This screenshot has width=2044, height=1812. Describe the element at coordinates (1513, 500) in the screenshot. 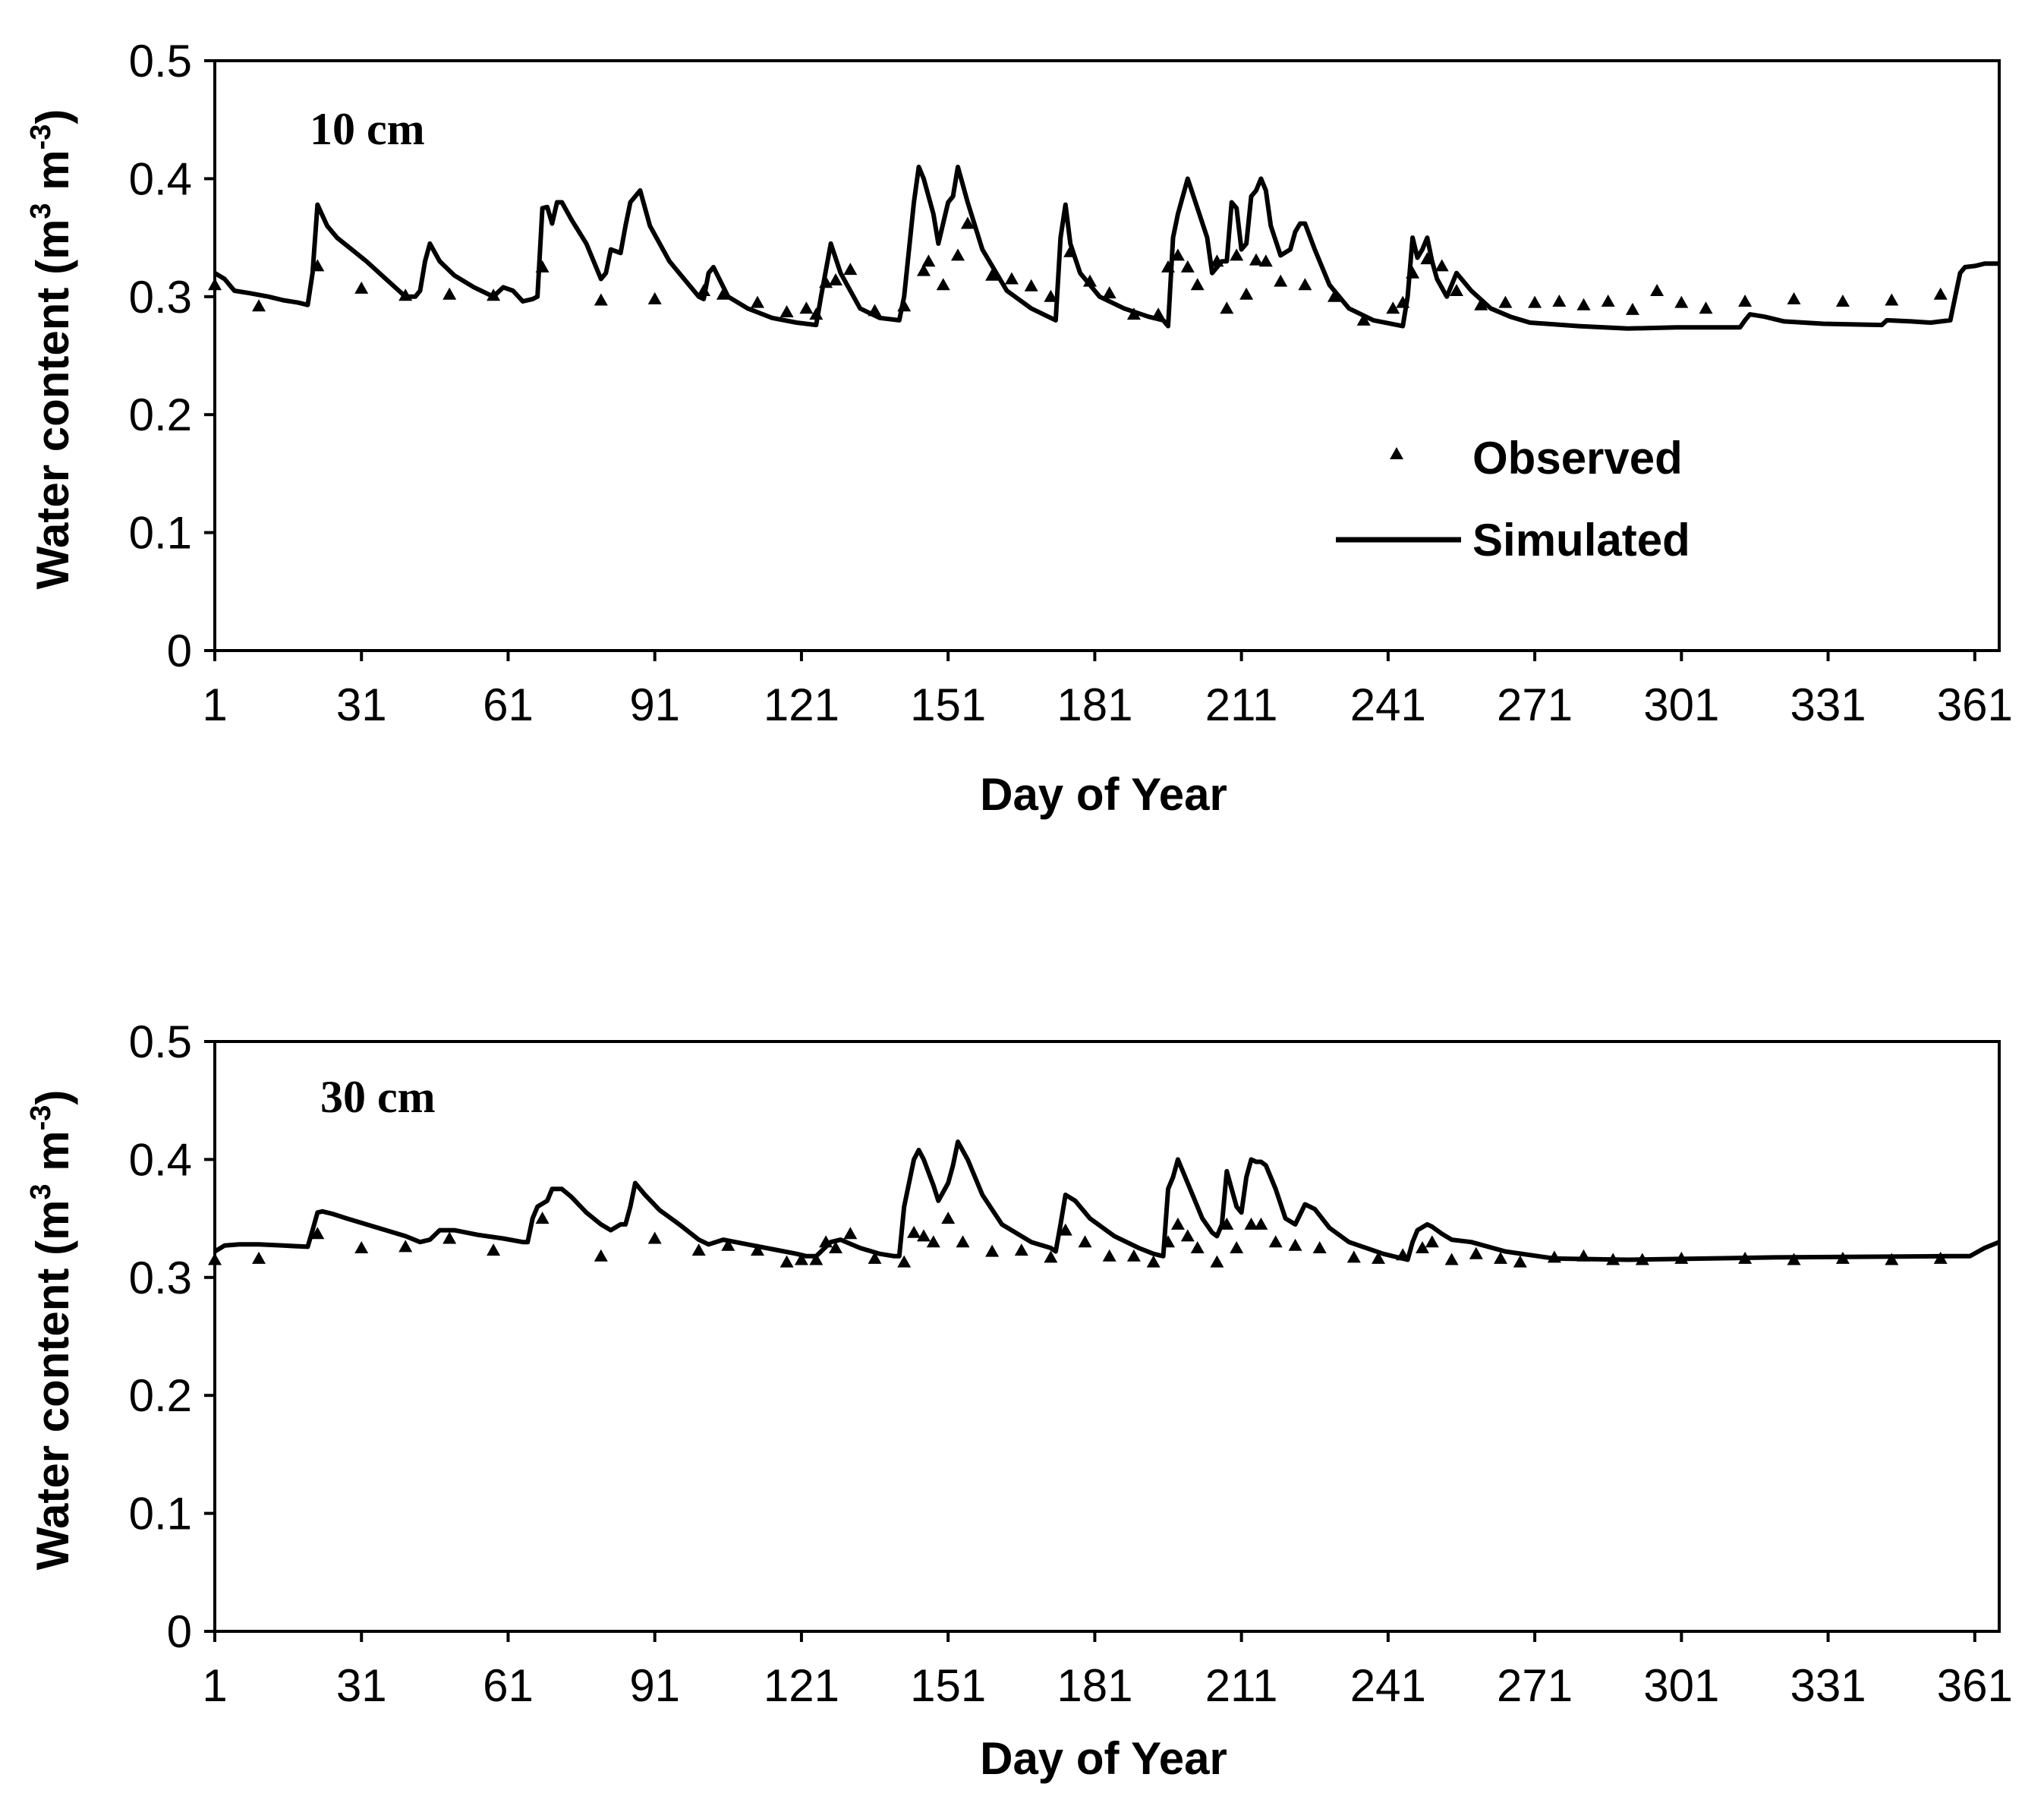

I see `legend: Observed Simulated` at that location.